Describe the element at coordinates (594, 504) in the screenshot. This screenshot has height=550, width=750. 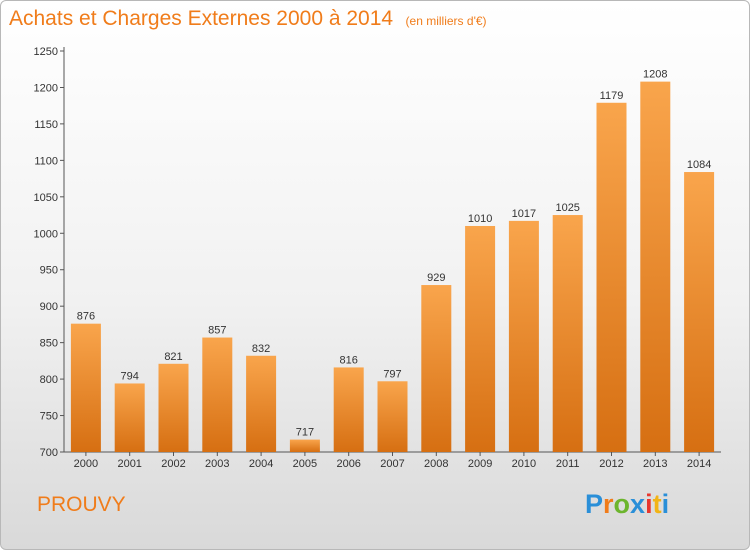
I see `logo-letter: P` at that location.